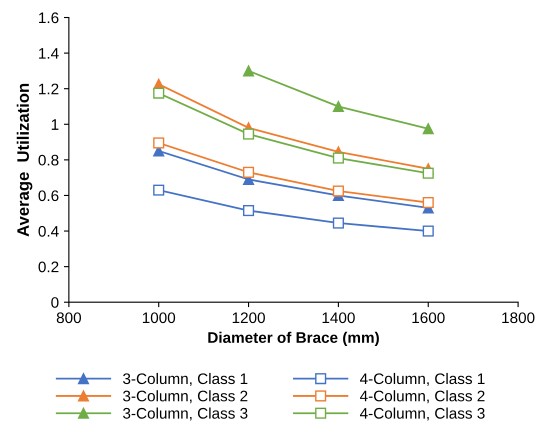  What do you see at coordinates (422, 379) in the screenshot?
I see `legend-label: 4-Column, Class 1` at bounding box center [422, 379].